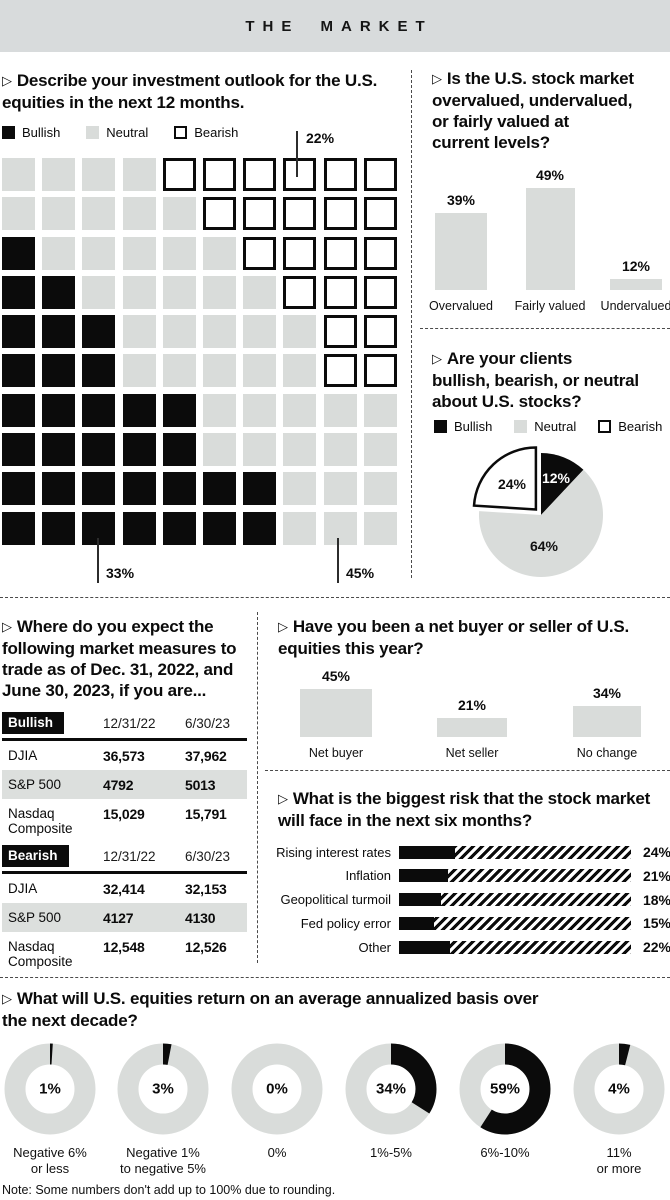 Image resolution: width=670 pixels, height=1200 pixels. Describe the element at coordinates (333, 852) in the screenshot. I see `risk-label: Rising interest rates` at that location.